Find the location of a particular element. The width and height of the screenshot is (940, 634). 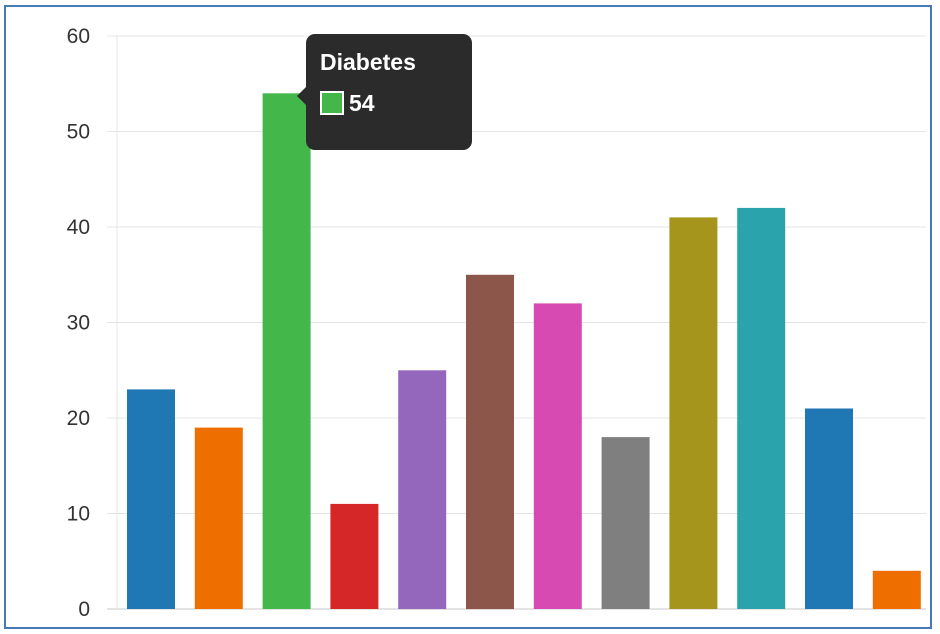

y-tick-label: 50 is located at coordinates (78, 132).